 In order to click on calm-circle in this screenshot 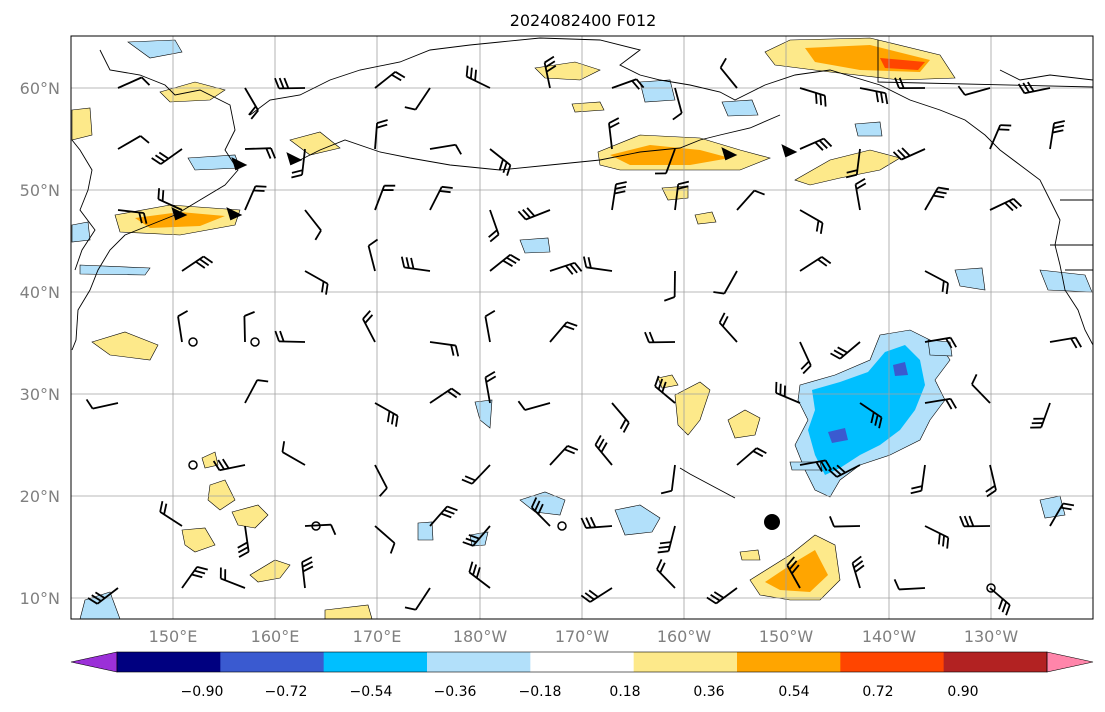, I will do `click(193, 342)`.